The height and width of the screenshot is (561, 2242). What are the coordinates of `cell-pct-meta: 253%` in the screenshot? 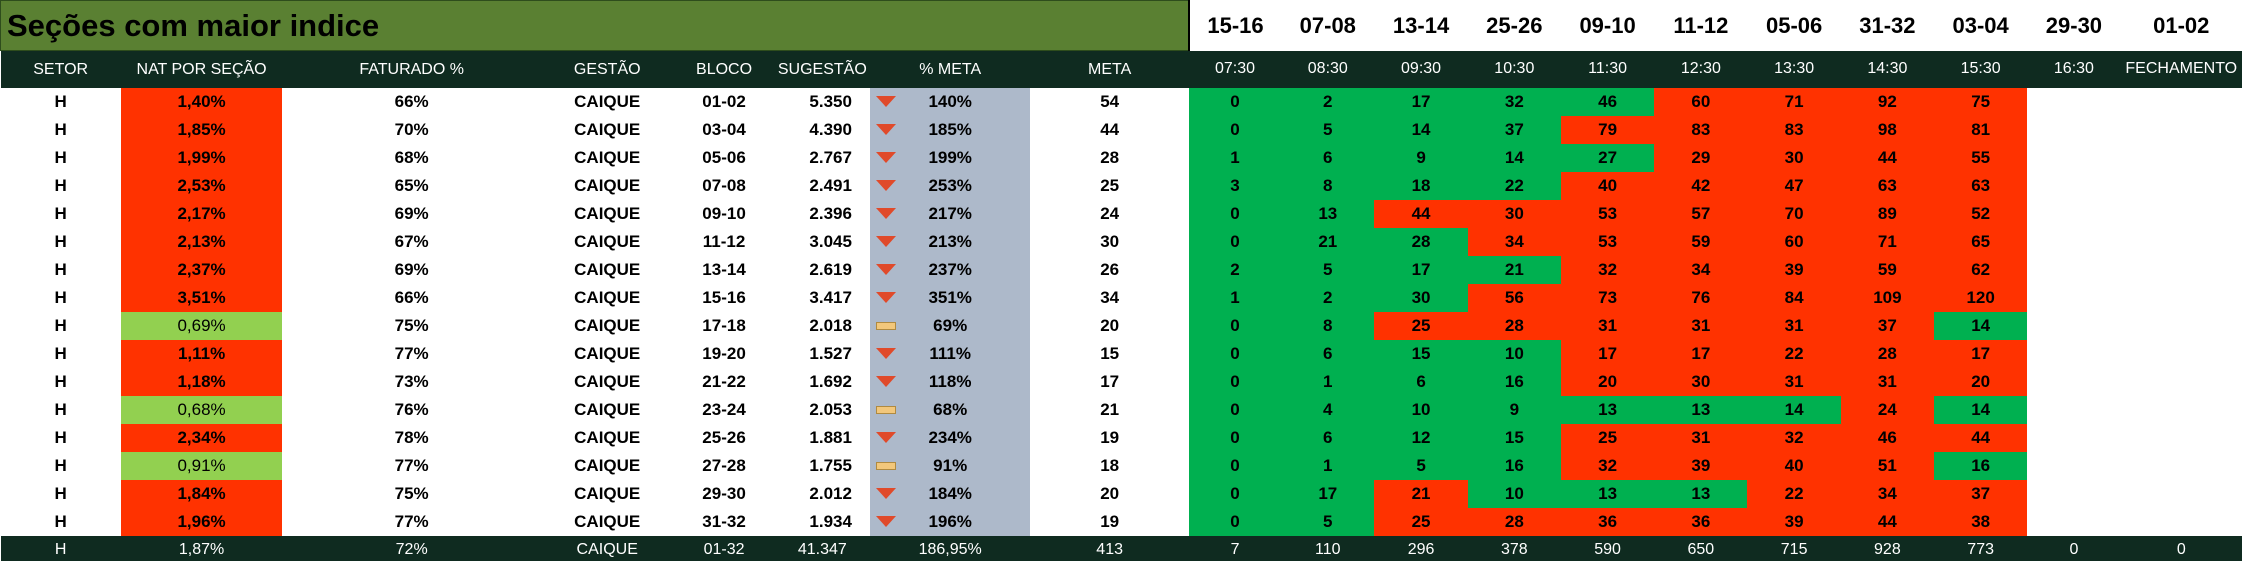 It's located at (950, 186).